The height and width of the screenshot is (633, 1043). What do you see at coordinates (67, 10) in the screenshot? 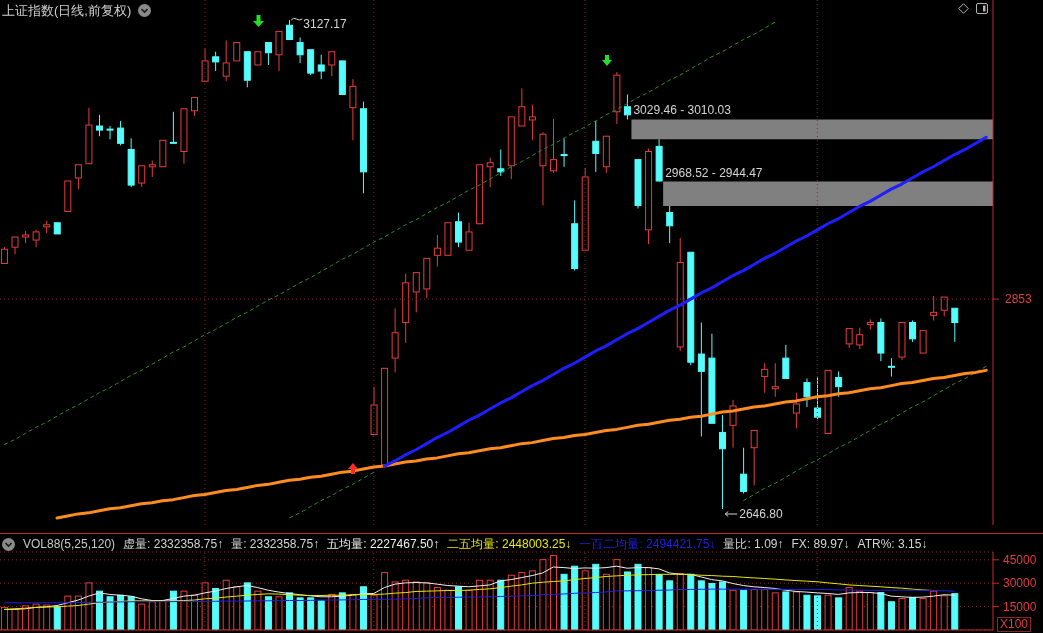
I see `chart-title: 上证指数(日线,前复权)` at bounding box center [67, 10].